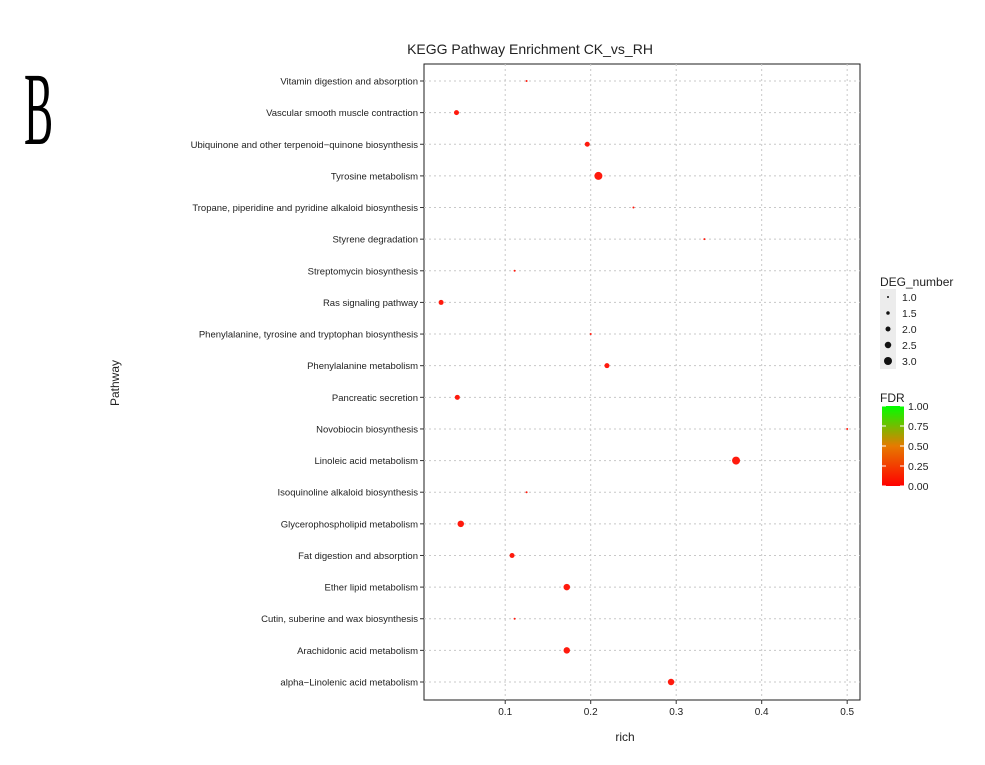  Describe the element at coordinates (916, 282) in the screenshot. I see `size-legend-title: DEG_number` at that location.